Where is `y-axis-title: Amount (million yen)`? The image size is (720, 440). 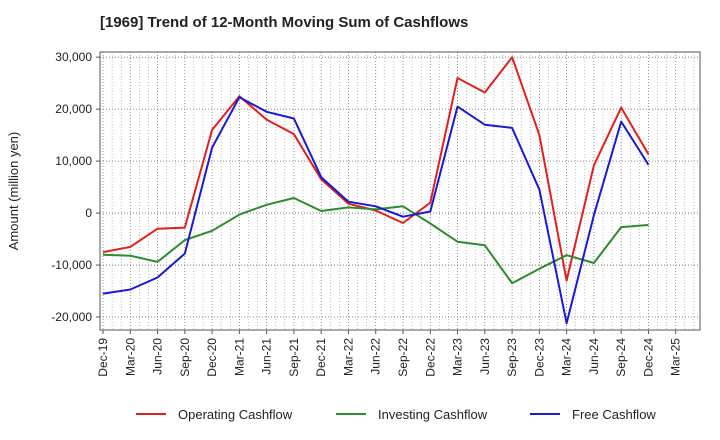 y-axis-title: Amount (million yen) is located at coordinates (13, 191).